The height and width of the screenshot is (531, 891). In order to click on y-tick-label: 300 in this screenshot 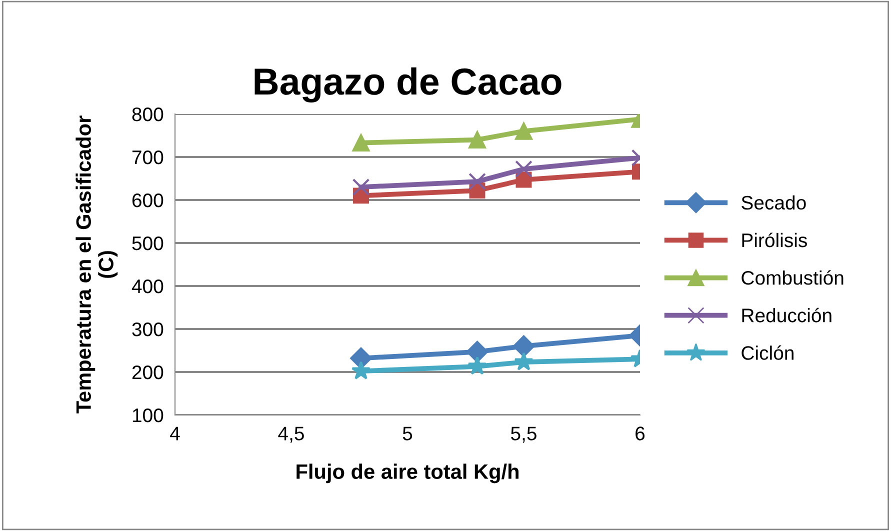, I will do `click(148, 329)`.